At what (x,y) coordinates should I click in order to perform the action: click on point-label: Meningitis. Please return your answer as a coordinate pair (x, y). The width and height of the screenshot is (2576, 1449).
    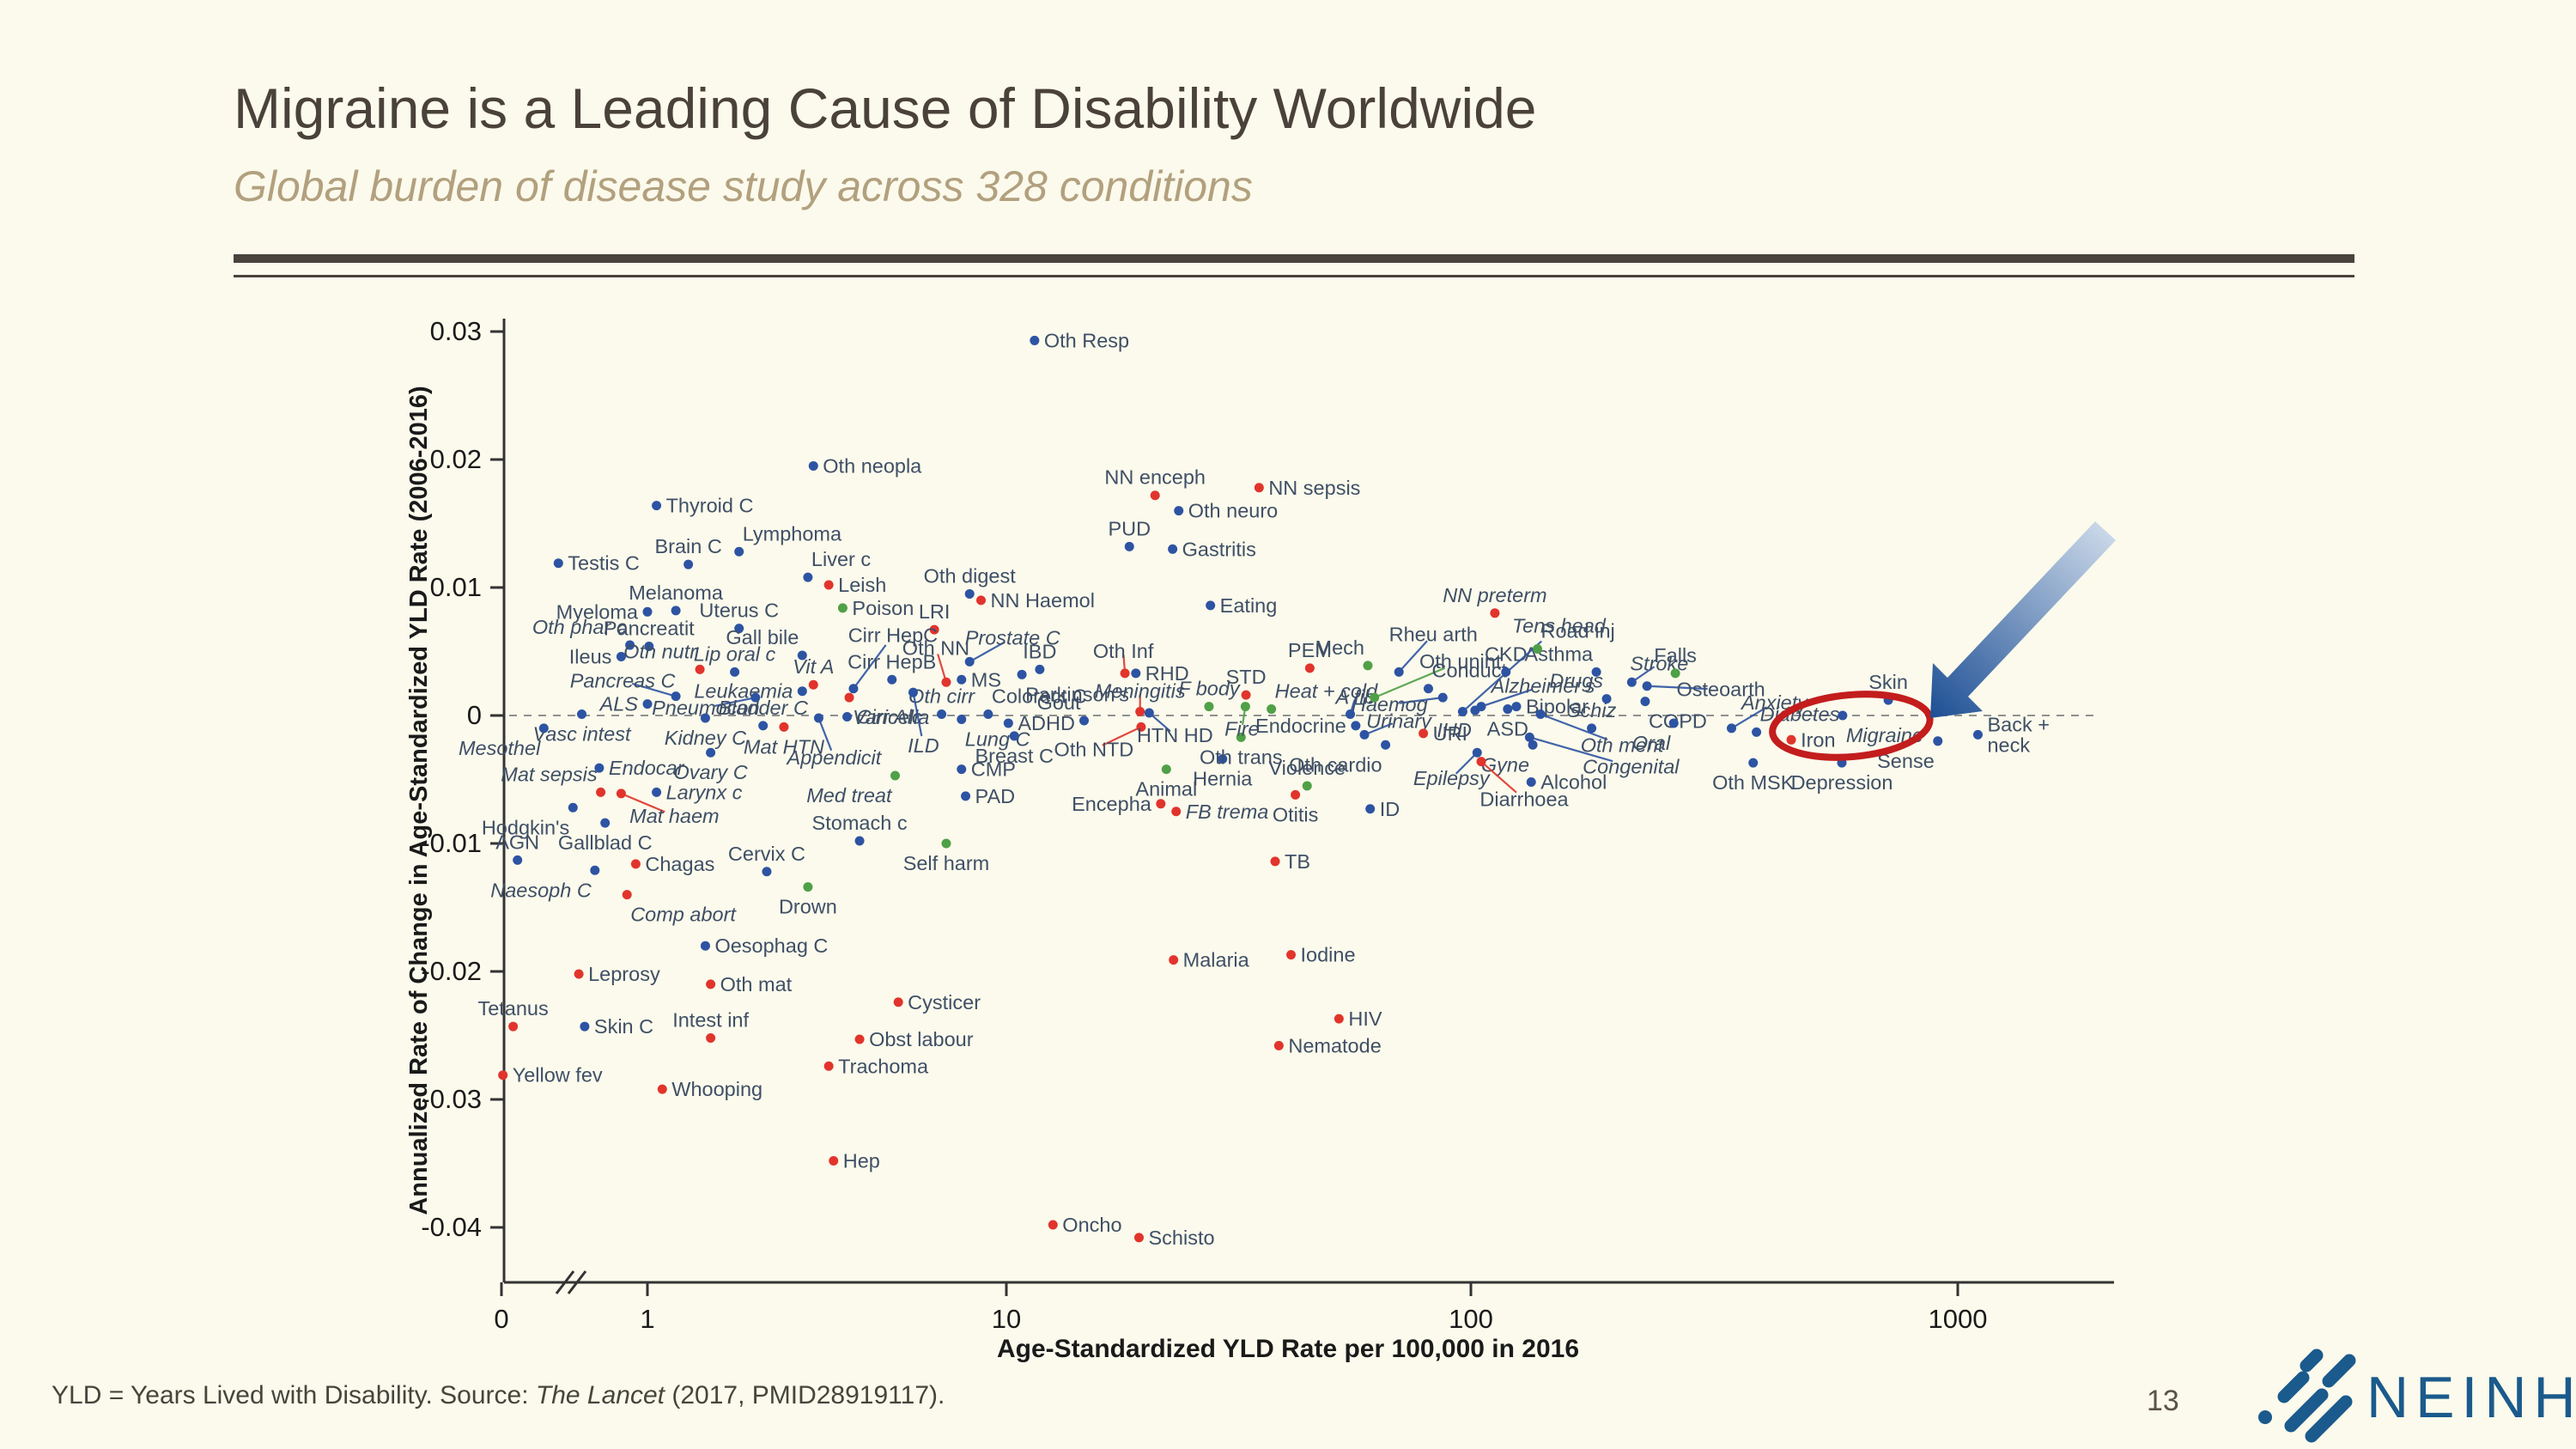
    Looking at the image, I should click on (1140, 691).